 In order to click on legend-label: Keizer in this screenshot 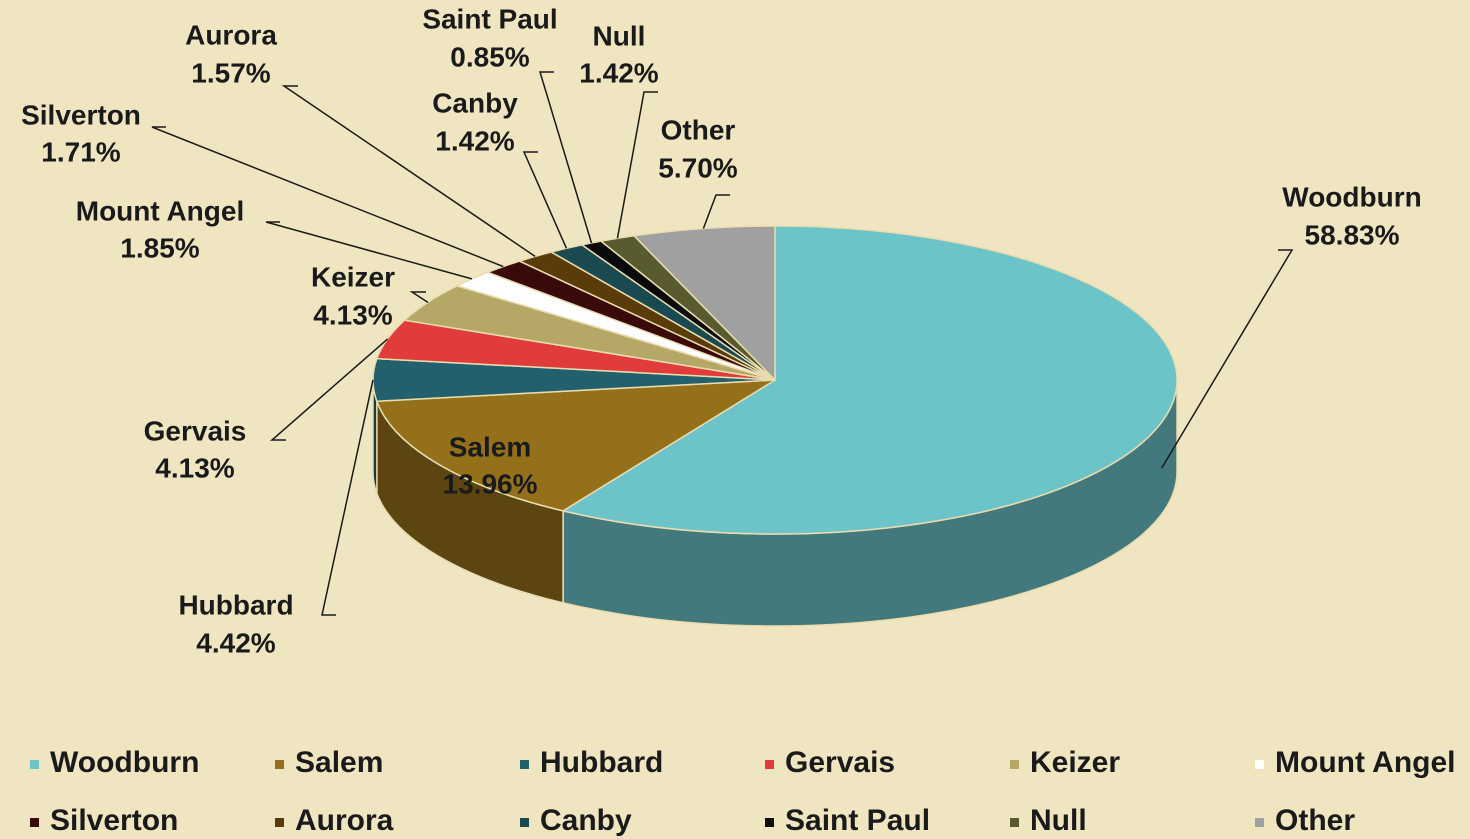, I will do `click(1075, 762)`.